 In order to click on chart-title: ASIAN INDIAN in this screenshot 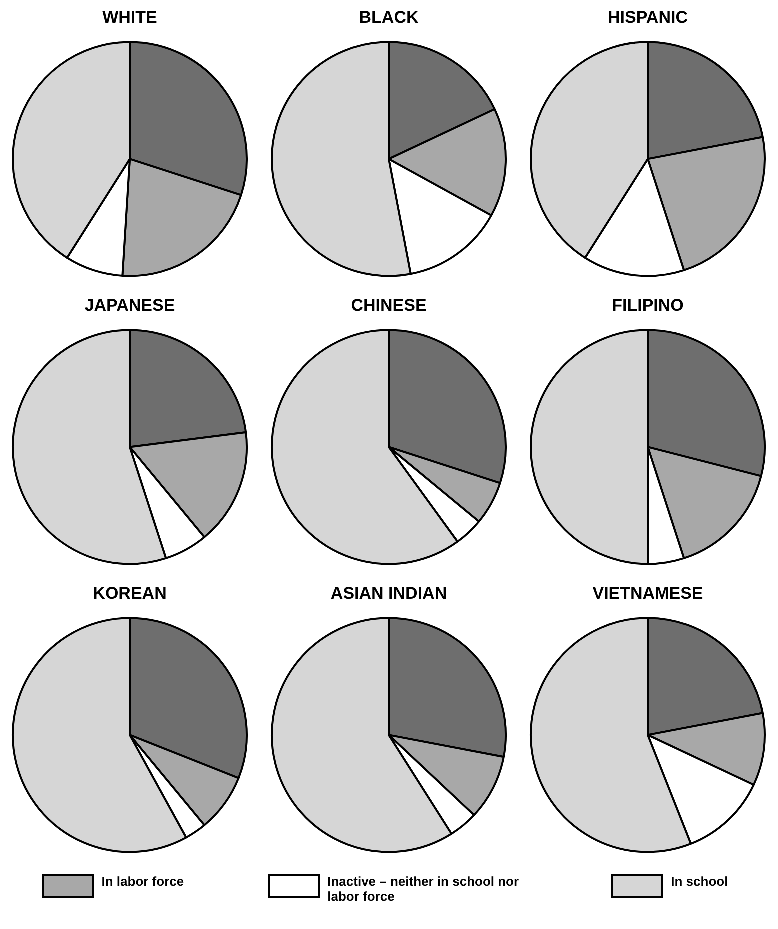, I will do `click(388, 593)`.